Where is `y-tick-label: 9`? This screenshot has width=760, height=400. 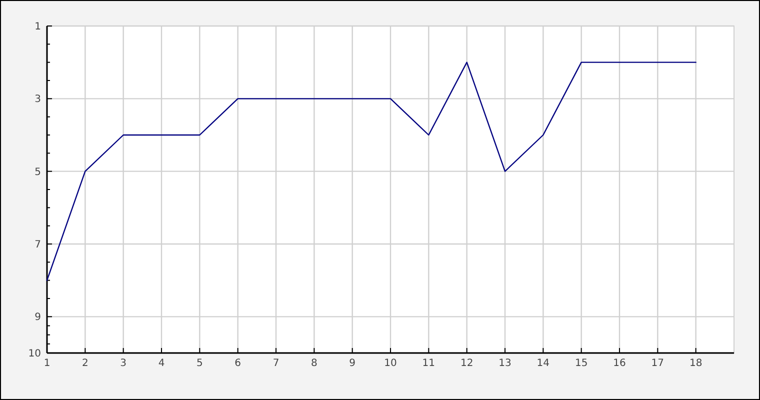 y-tick-label: 9 is located at coordinates (37, 318).